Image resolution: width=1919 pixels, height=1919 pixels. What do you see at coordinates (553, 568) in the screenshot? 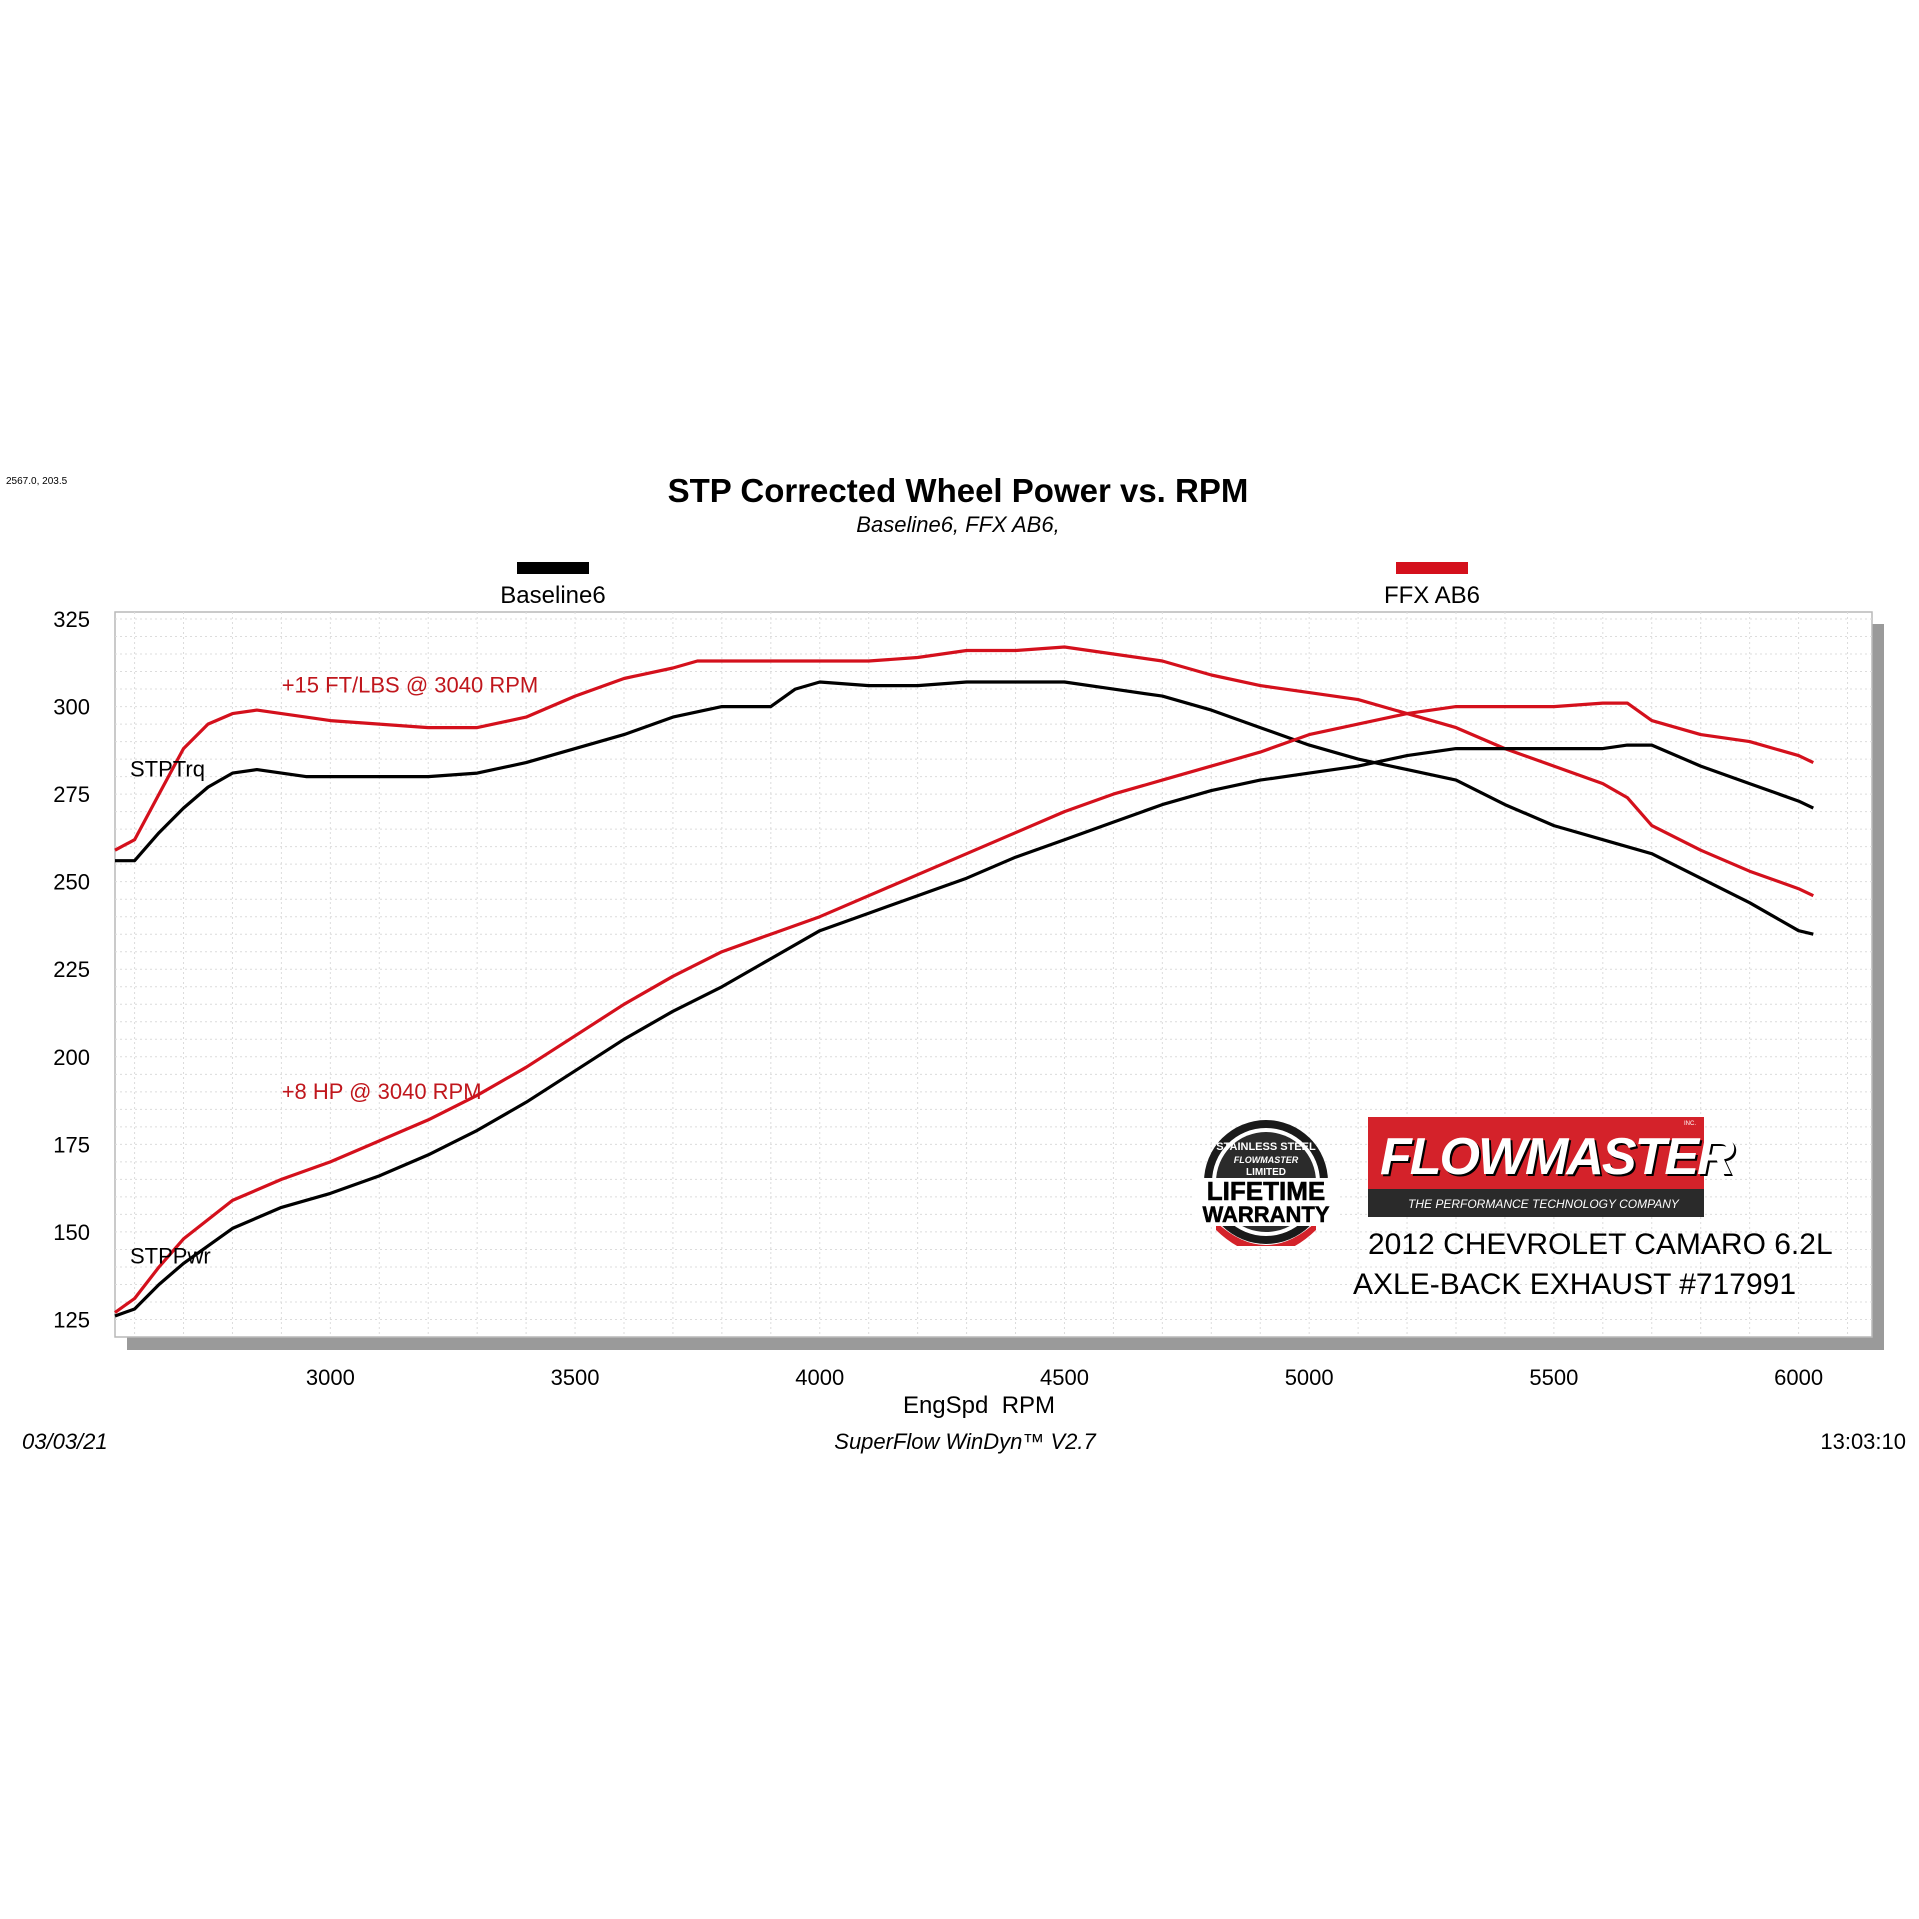
I see `legend-swatch-baseline6` at bounding box center [553, 568].